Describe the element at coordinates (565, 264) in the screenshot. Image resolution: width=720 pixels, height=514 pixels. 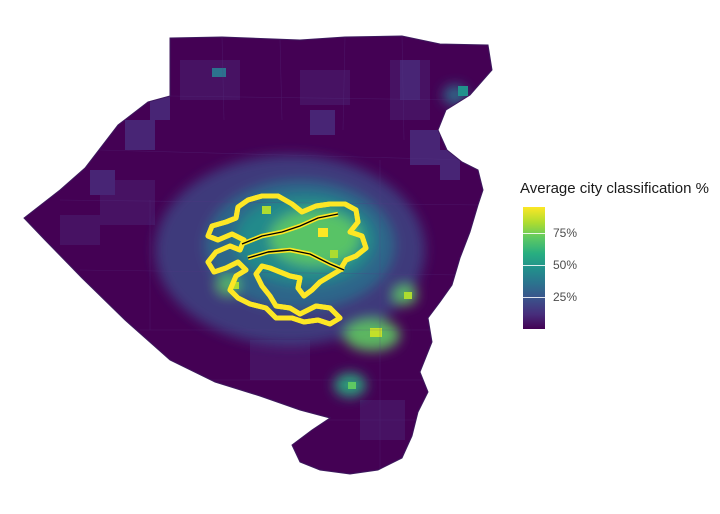
I see `legend-tick-label: 50%` at that location.